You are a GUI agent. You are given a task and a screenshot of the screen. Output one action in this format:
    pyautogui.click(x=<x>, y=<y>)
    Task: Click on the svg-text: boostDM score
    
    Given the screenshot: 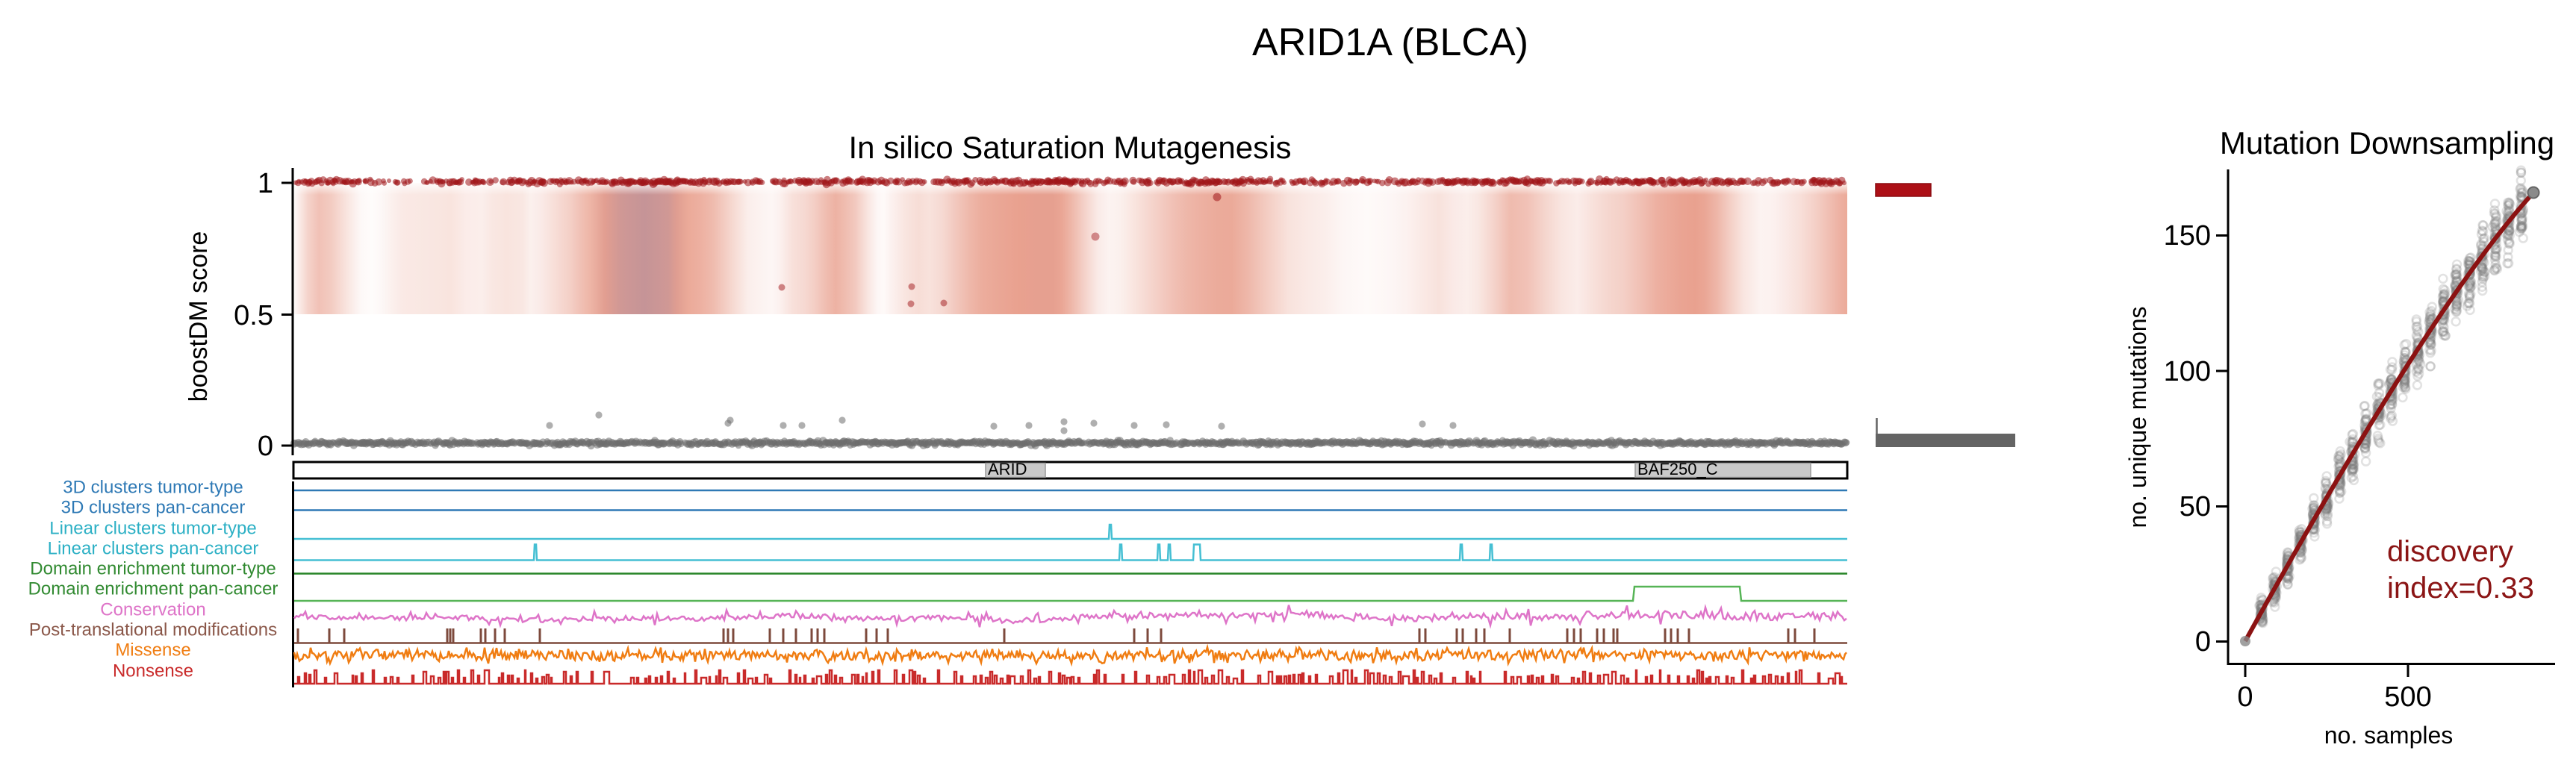 What is the action you would take?
    pyautogui.click(x=198, y=316)
    